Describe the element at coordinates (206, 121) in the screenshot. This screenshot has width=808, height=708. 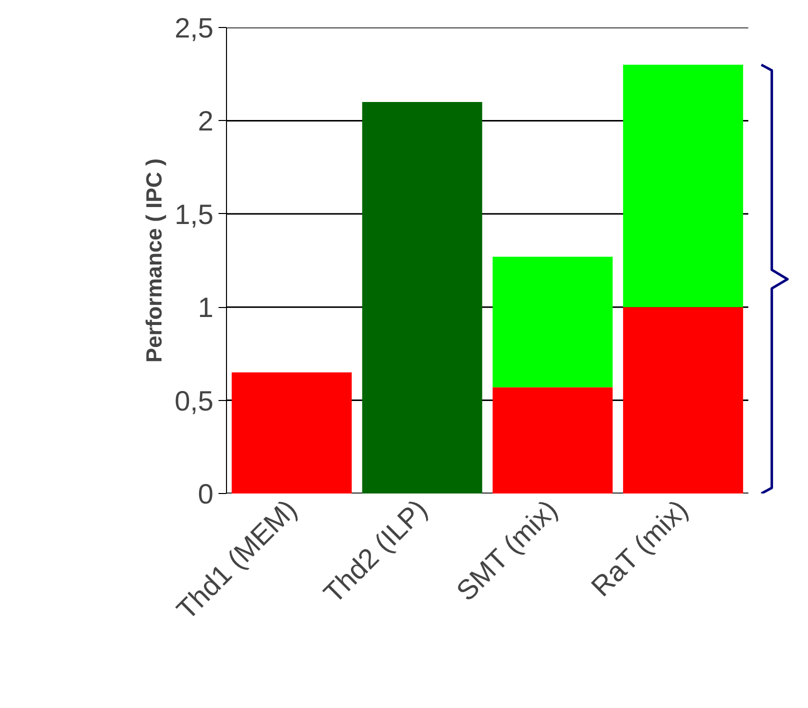
I see `y-tick-label: 2` at that location.